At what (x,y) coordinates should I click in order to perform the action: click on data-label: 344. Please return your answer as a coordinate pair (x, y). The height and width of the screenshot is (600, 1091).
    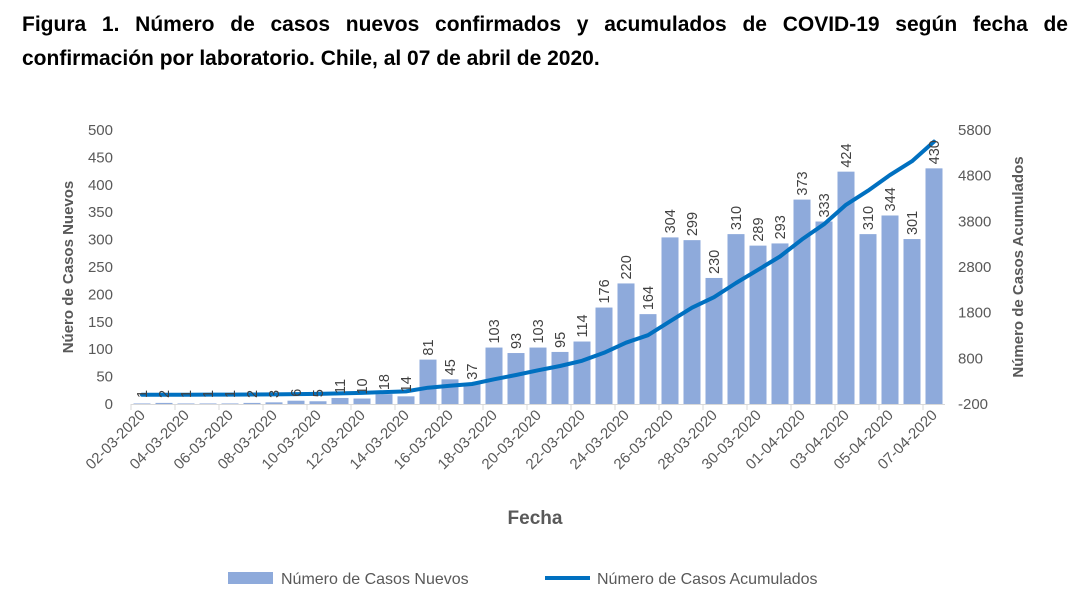
    Looking at the image, I should click on (891, 199).